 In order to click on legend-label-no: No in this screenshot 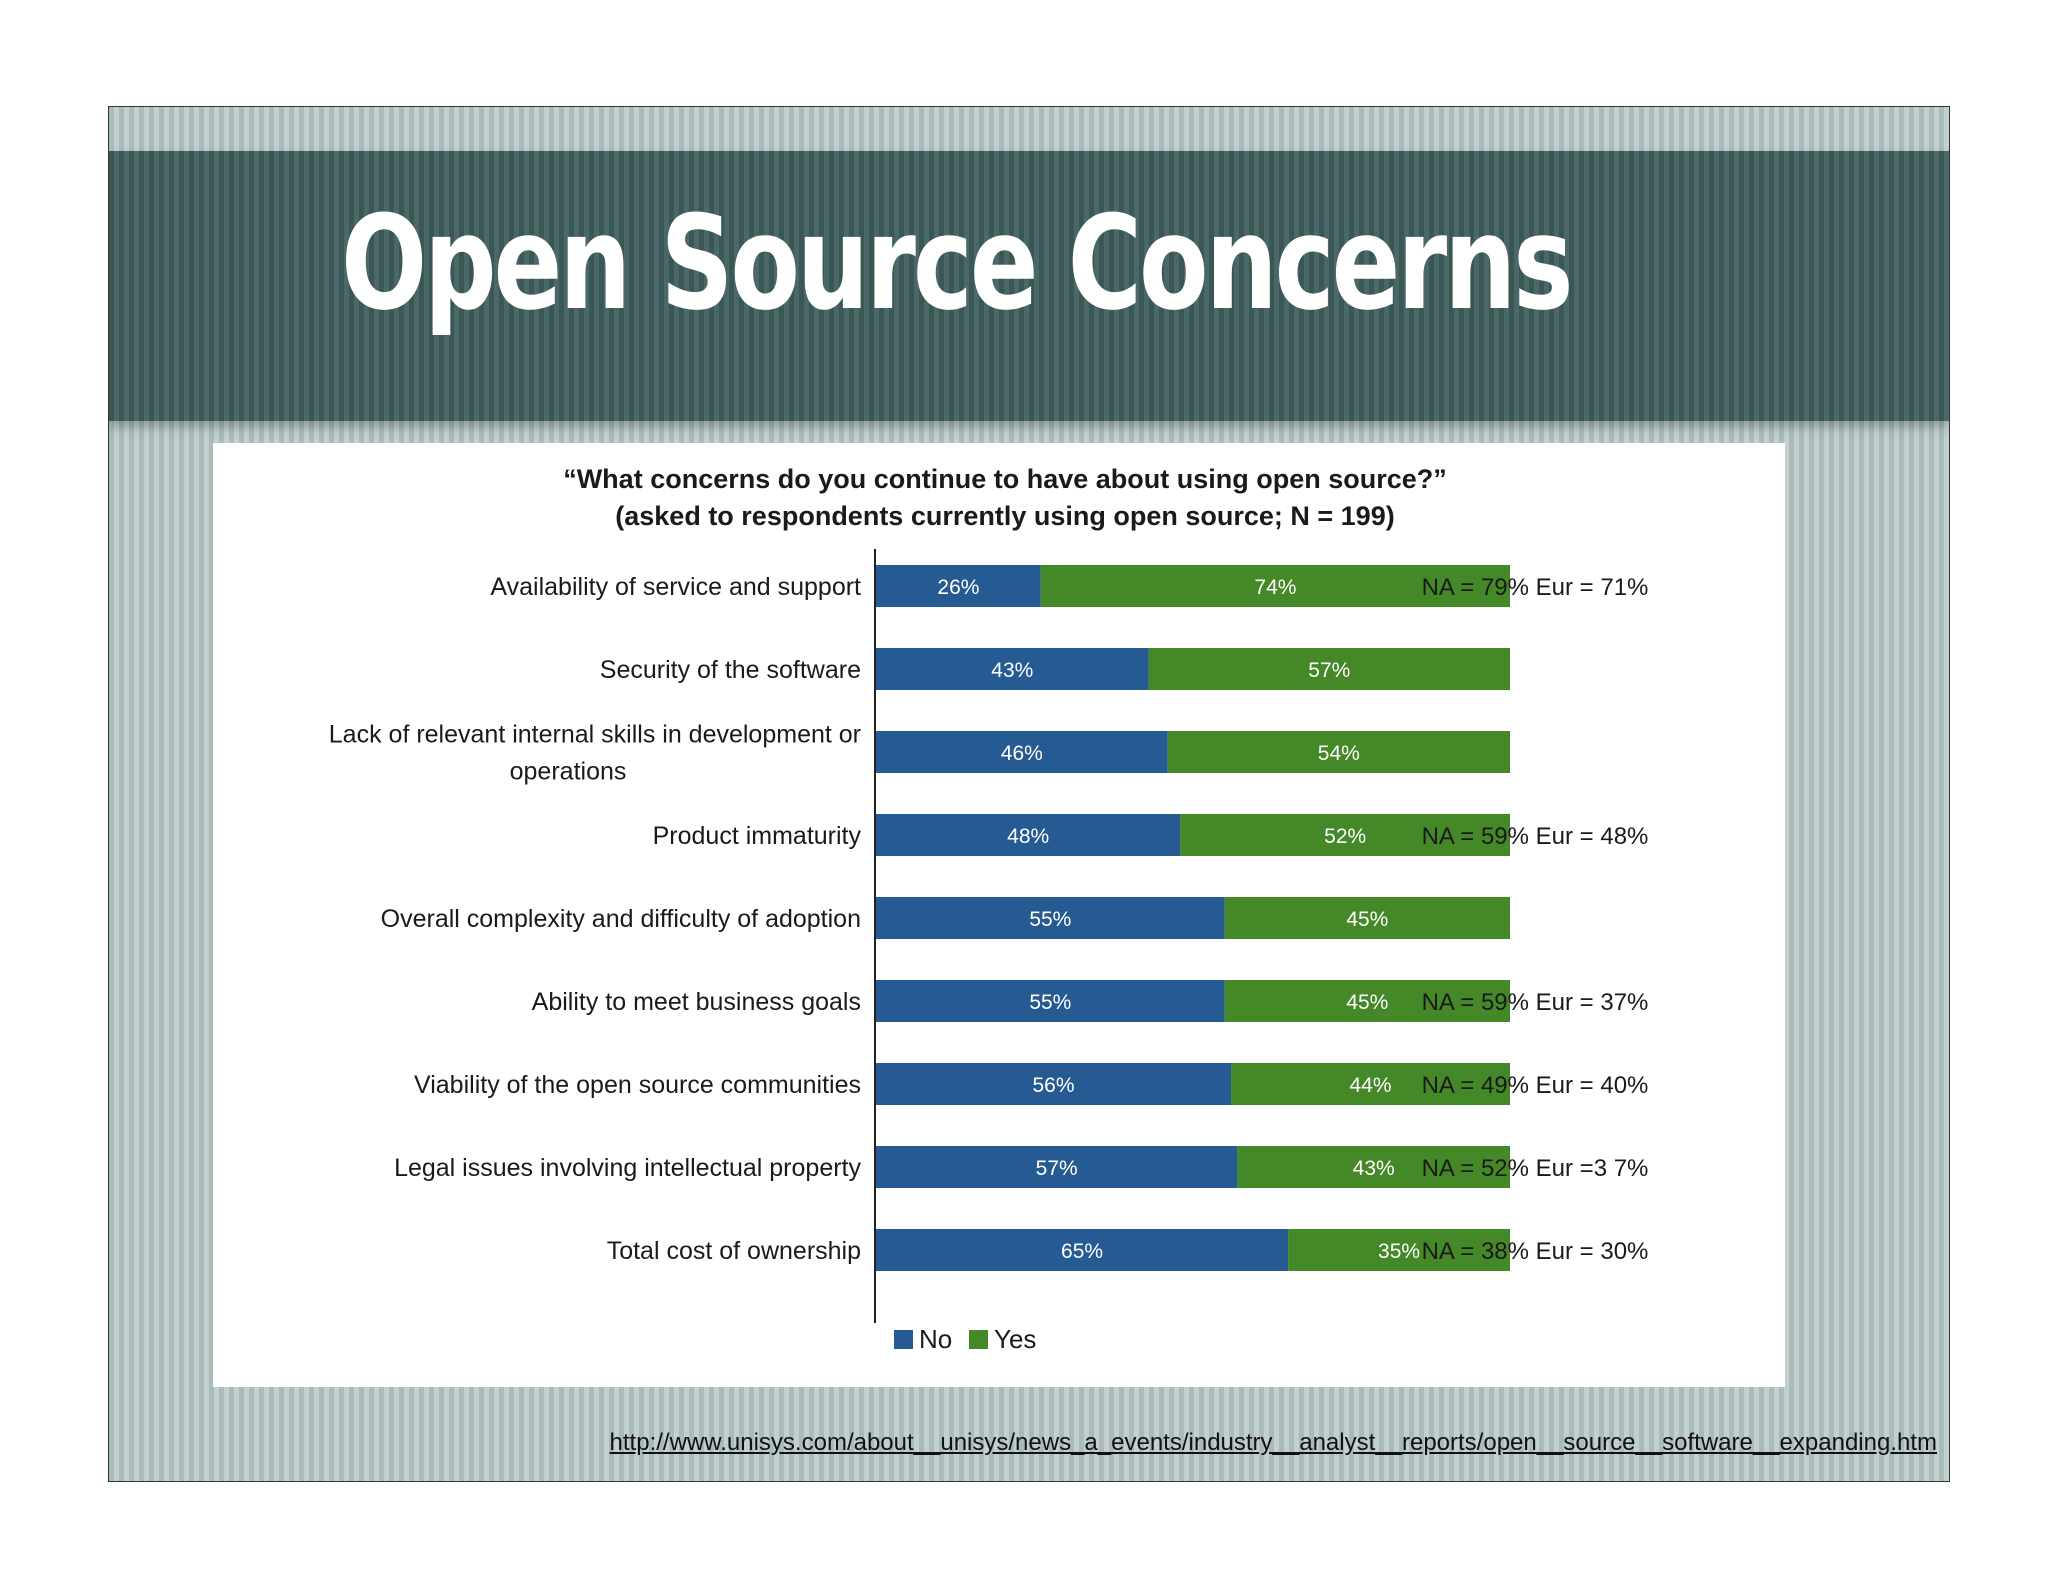, I will do `click(935, 1339)`.